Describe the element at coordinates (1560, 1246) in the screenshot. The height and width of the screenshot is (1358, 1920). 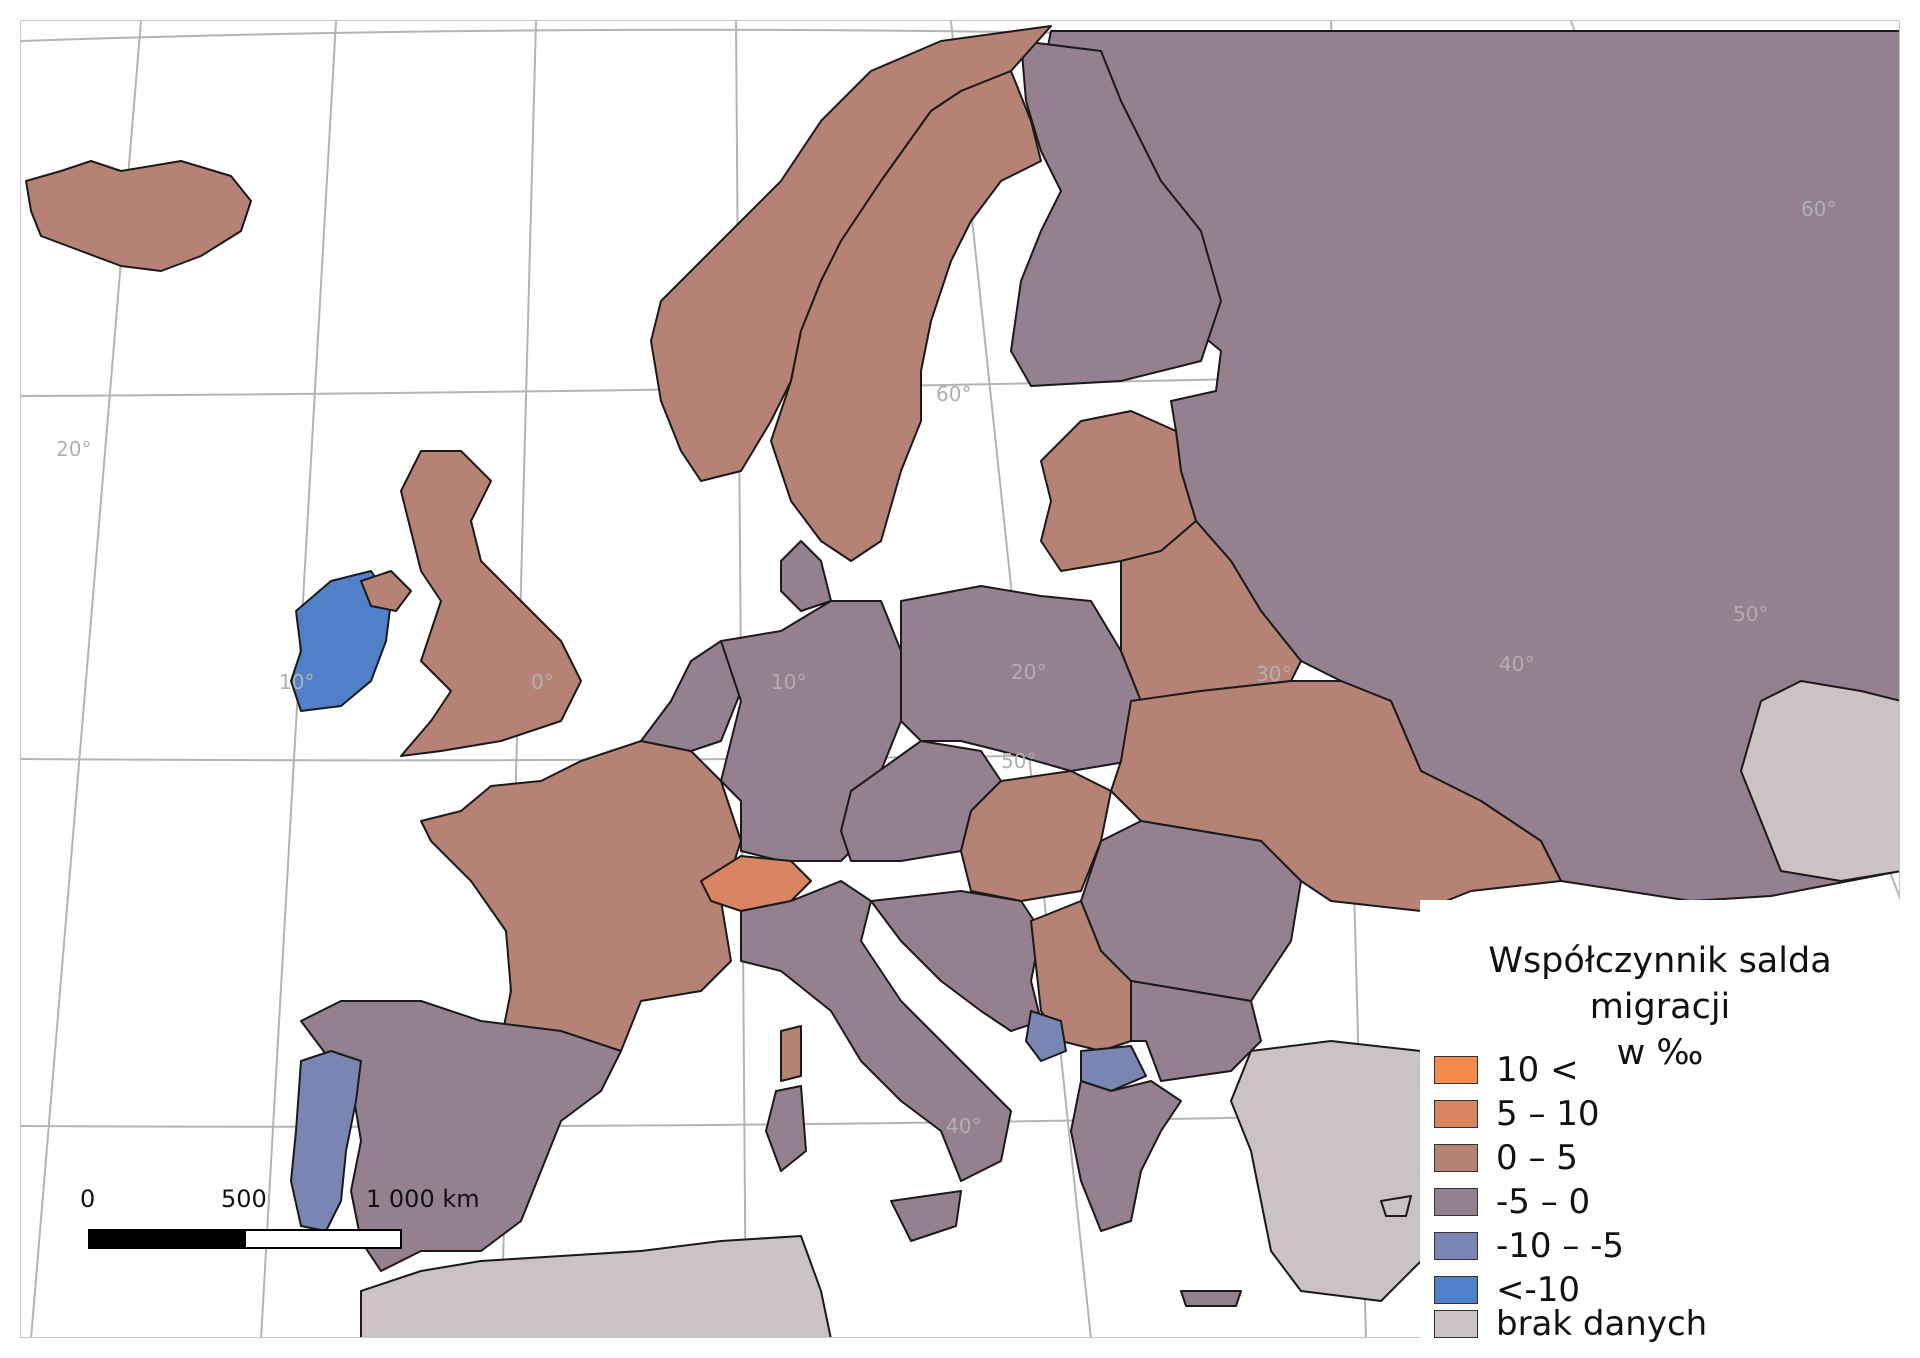
I see `legend-item-label: -10 – -5` at that location.